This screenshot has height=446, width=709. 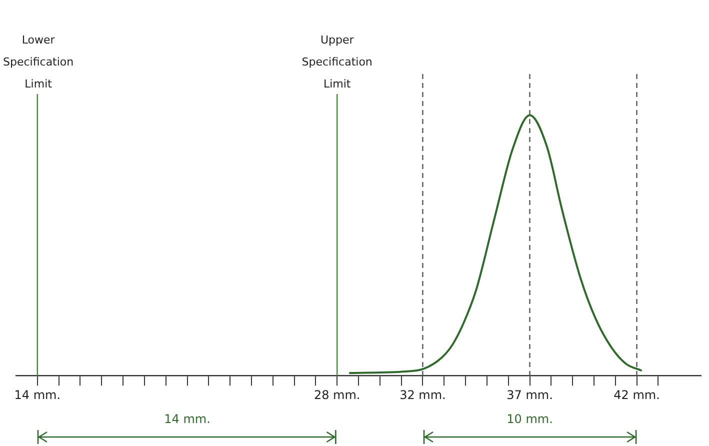 What do you see at coordinates (187, 419) in the screenshot?
I see `text: 14 mm.` at bounding box center [187, 419].